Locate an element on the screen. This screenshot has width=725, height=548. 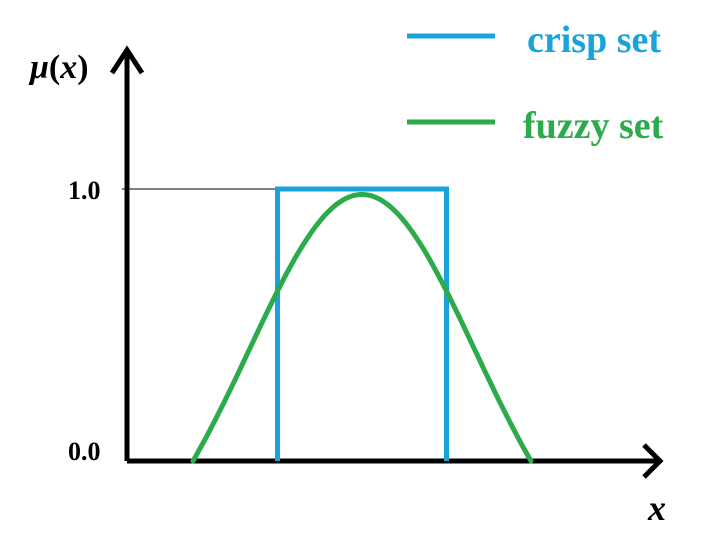
fuzzy-legend-label: fuzzy set is located at coordinates (593, 126).